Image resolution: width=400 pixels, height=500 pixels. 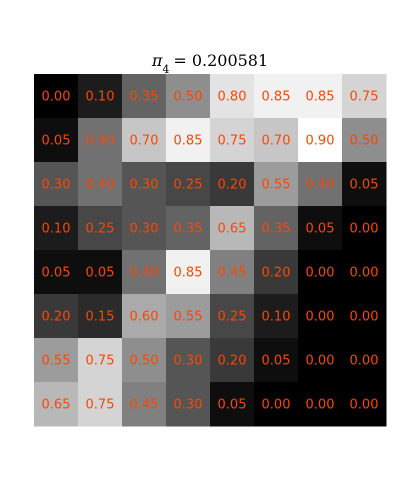 I want to click on heatmap-cell-r5-c6, so click(x=320, y=316).